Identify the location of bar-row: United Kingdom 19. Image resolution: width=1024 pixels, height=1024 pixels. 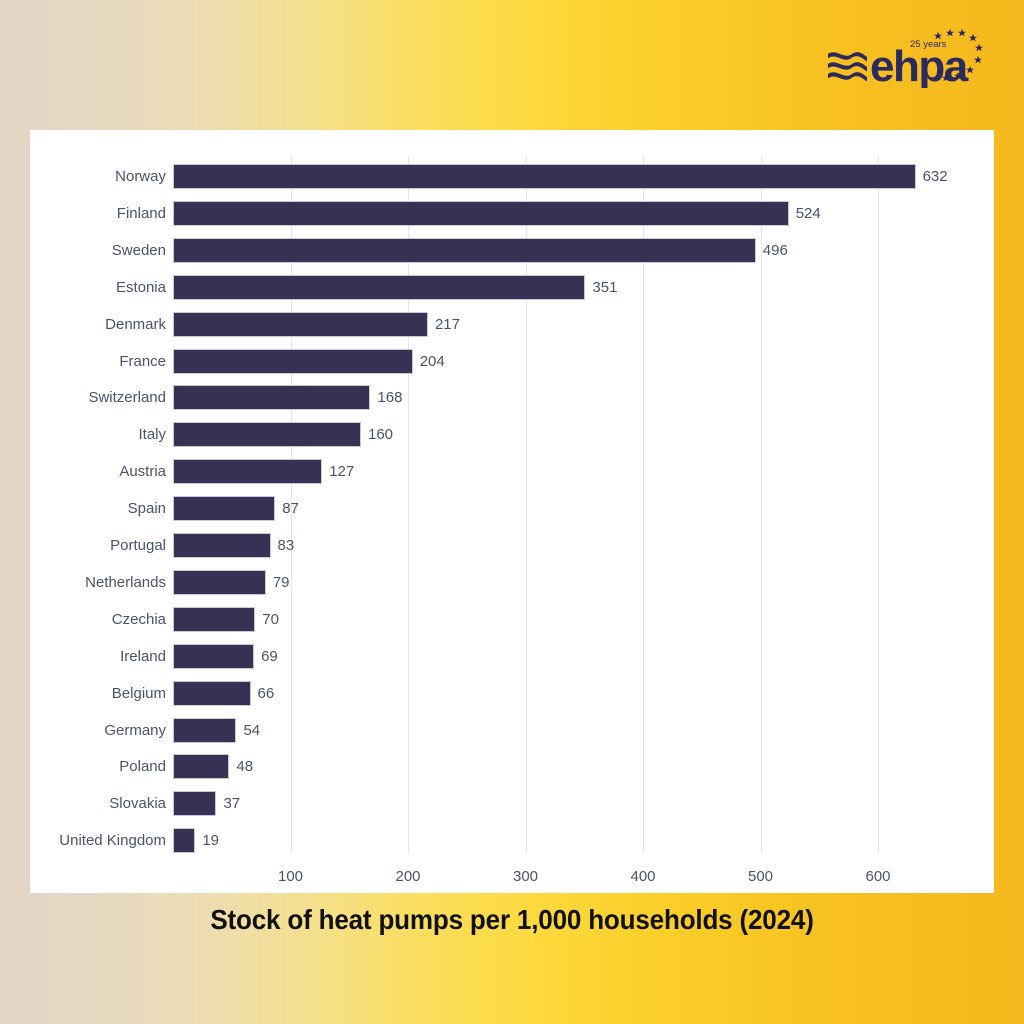
(512, 840).